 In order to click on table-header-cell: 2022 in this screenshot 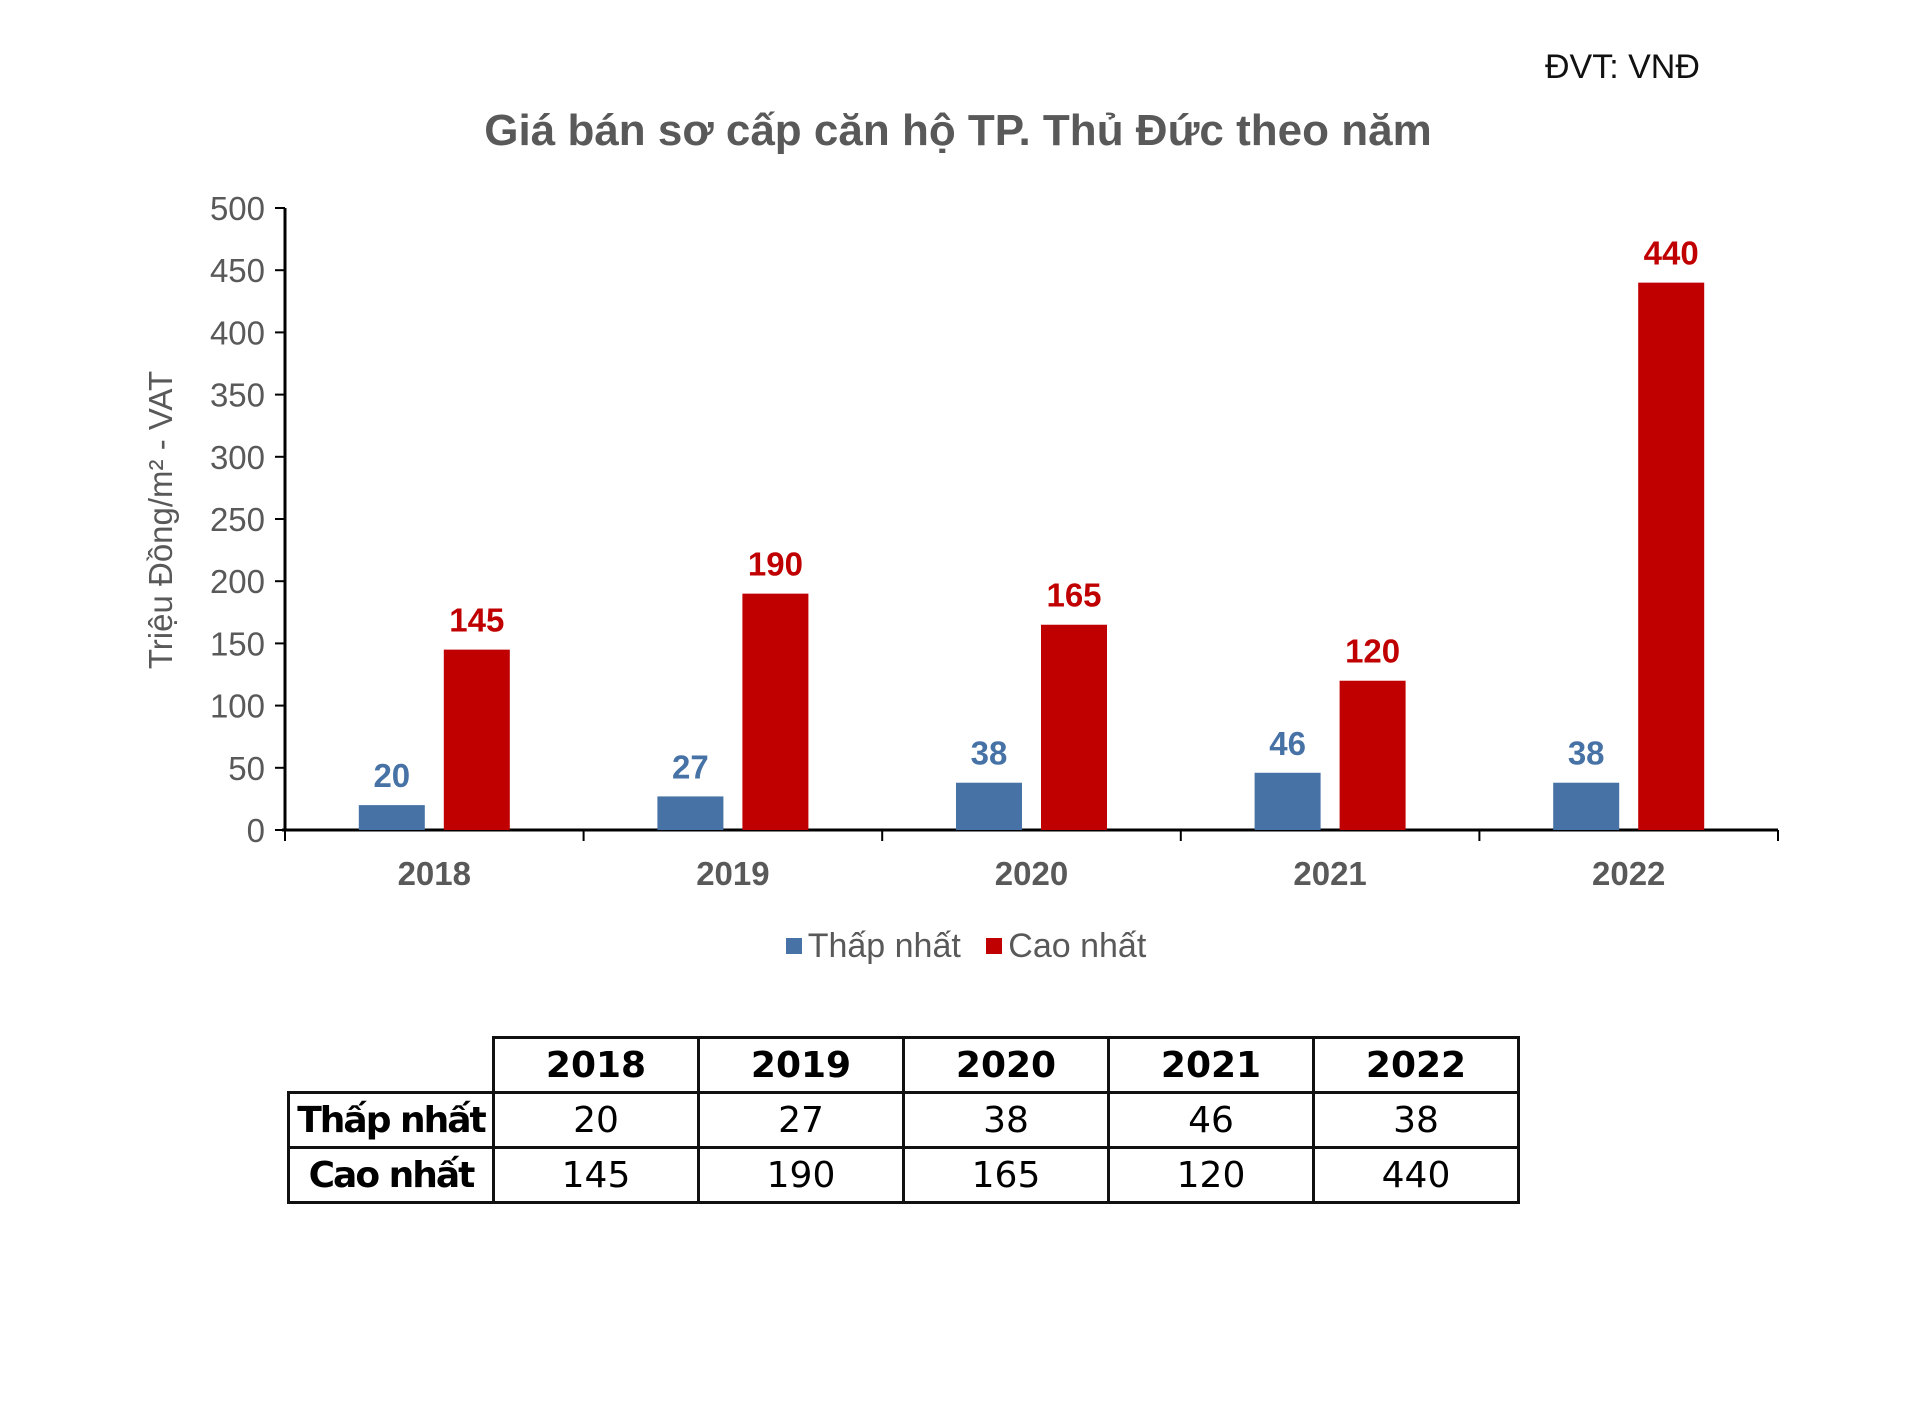, I will do `click(1416, 1065)`.